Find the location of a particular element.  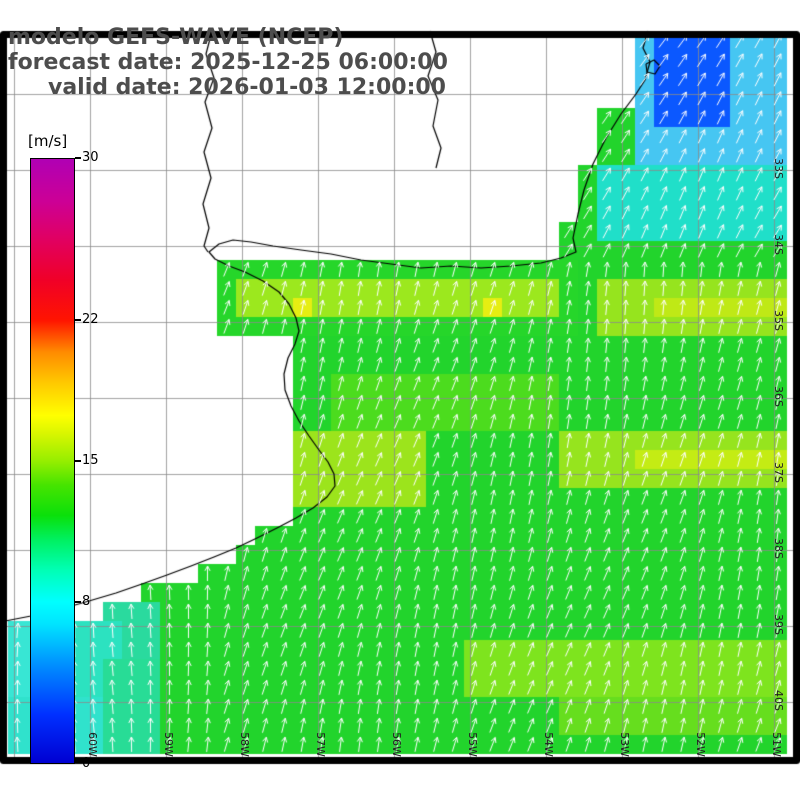

longitude-label: 51W is located at coordinates (776, 744).